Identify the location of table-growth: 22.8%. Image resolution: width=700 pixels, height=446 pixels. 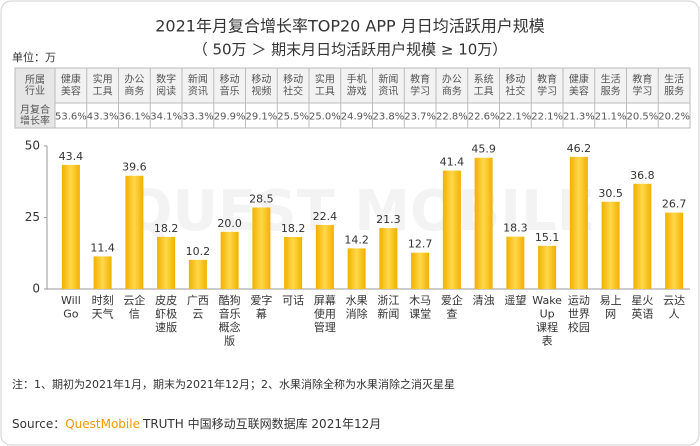
(452, 117).